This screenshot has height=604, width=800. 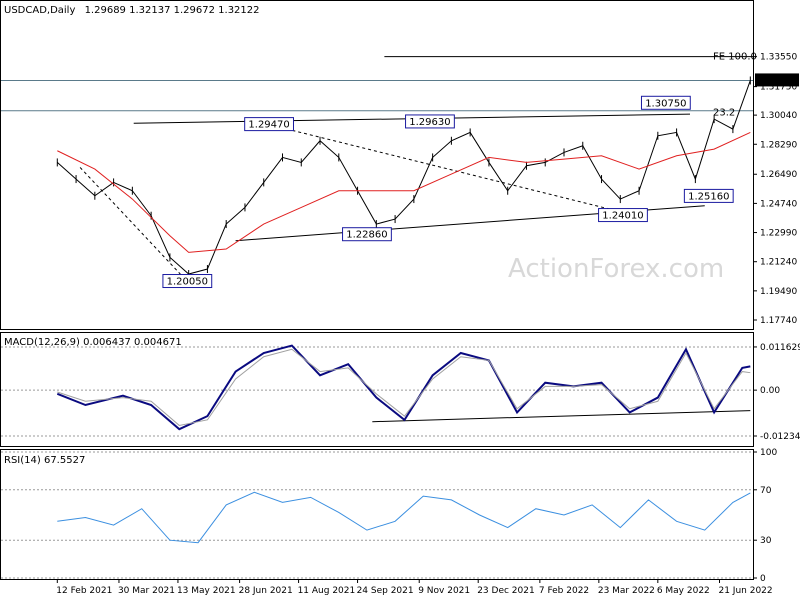 I want to click on macd-plot, so click(x=377, y=390).